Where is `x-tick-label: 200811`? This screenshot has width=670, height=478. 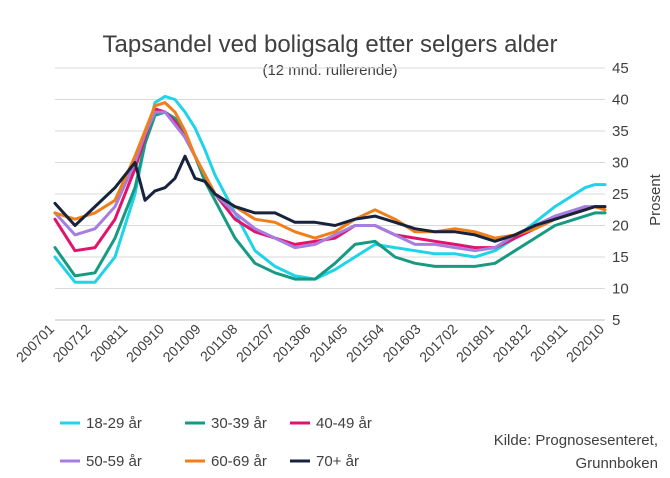
x-tick-label: 200811 is located at coordinates (109, 343).